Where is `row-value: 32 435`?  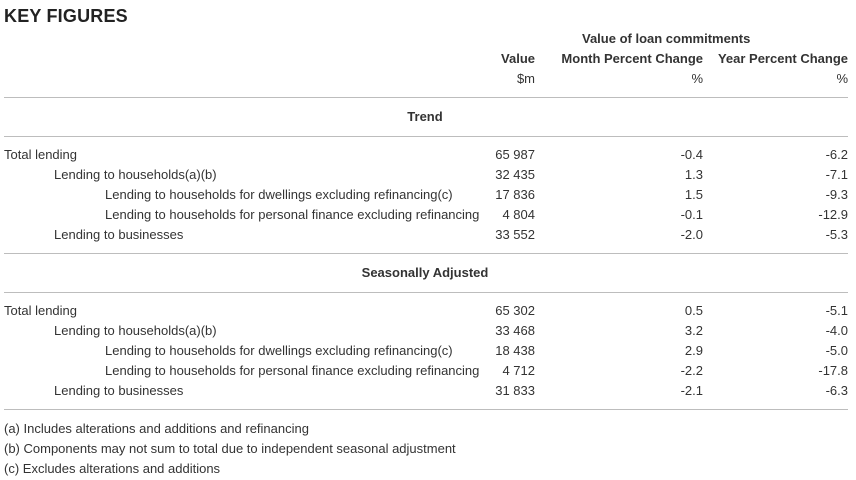 row-value: 32 435 is located at coordinates (515, 174).